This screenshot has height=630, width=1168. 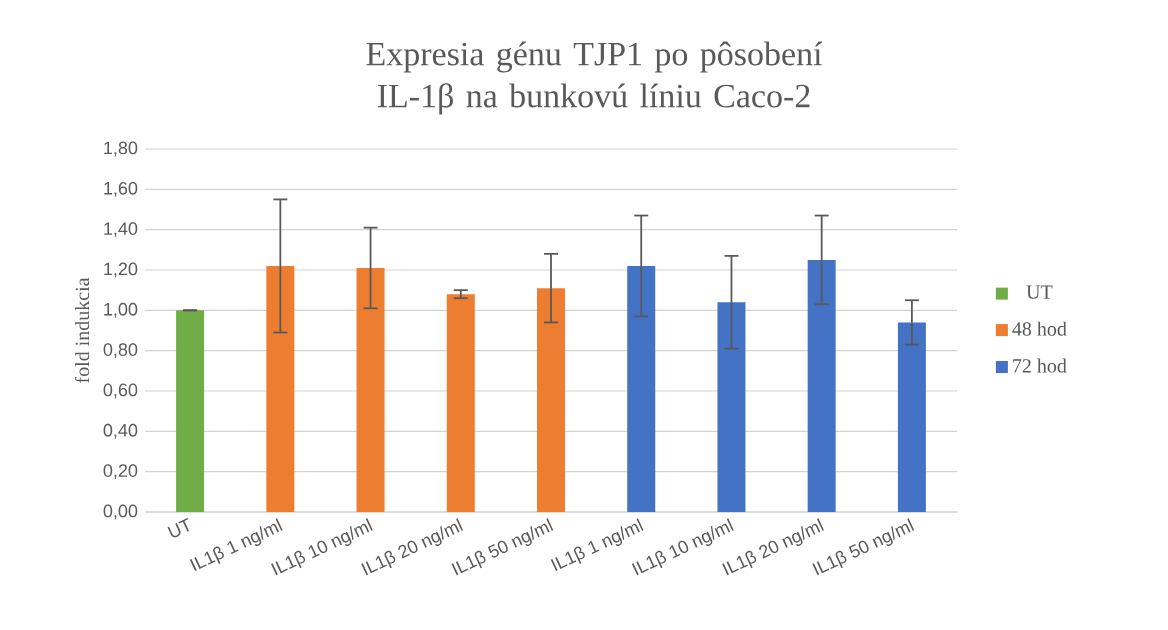 What do you see at coordinates (121, 149) in the screenshot?
I see `y-tick-label: 1,80` at bounding box center [121, 149].